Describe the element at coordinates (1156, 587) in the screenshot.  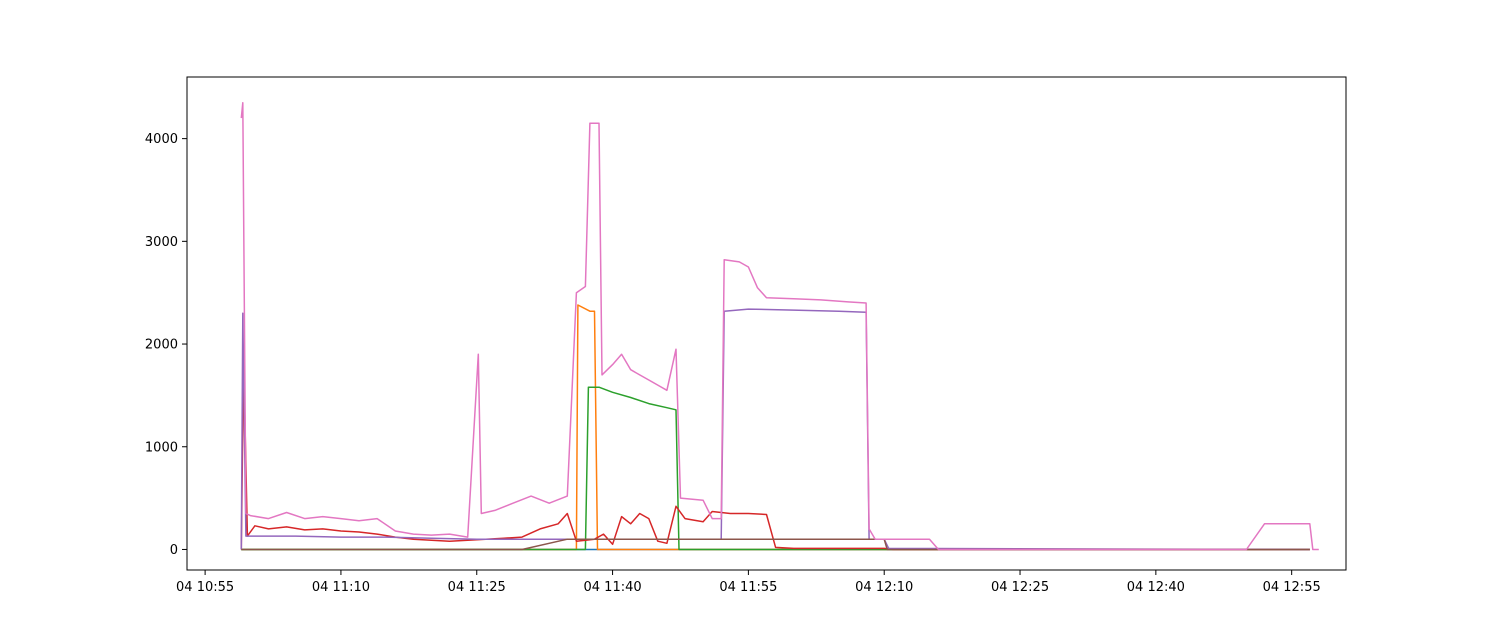
I see `x-tick-label-8: 04 12:40` at that location.